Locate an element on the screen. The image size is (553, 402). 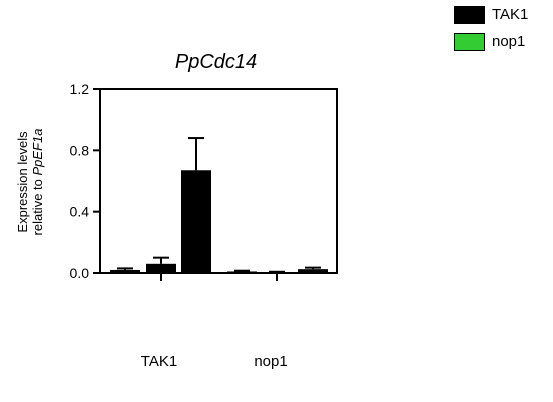
bars is located at coordinates (219, 205).